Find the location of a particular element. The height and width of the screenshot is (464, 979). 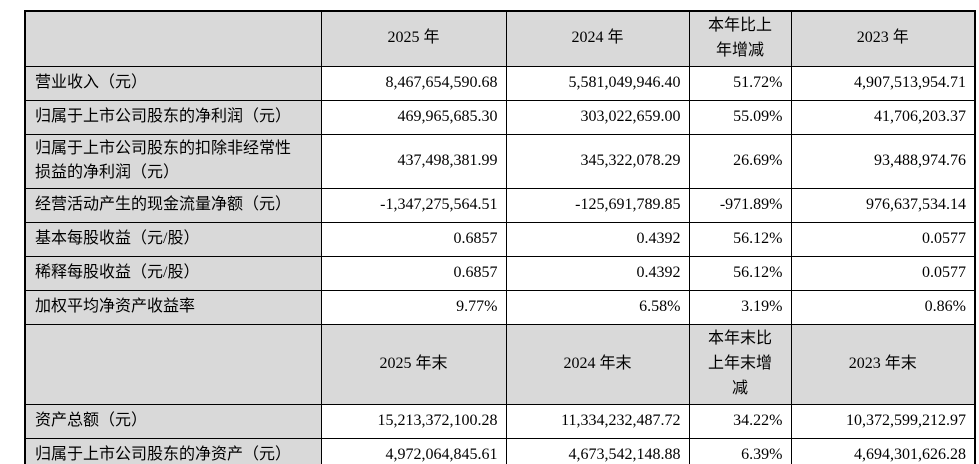

col-header-2023-end: 2023 年末 is located at coordinates (883, 365).